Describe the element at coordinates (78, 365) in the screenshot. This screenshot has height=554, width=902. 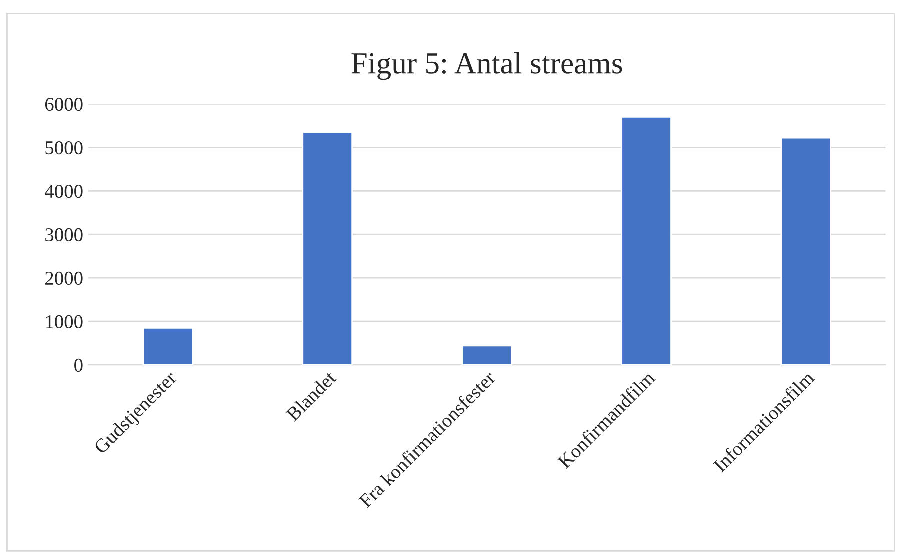
I see `y-tick-label: 0` at that location.